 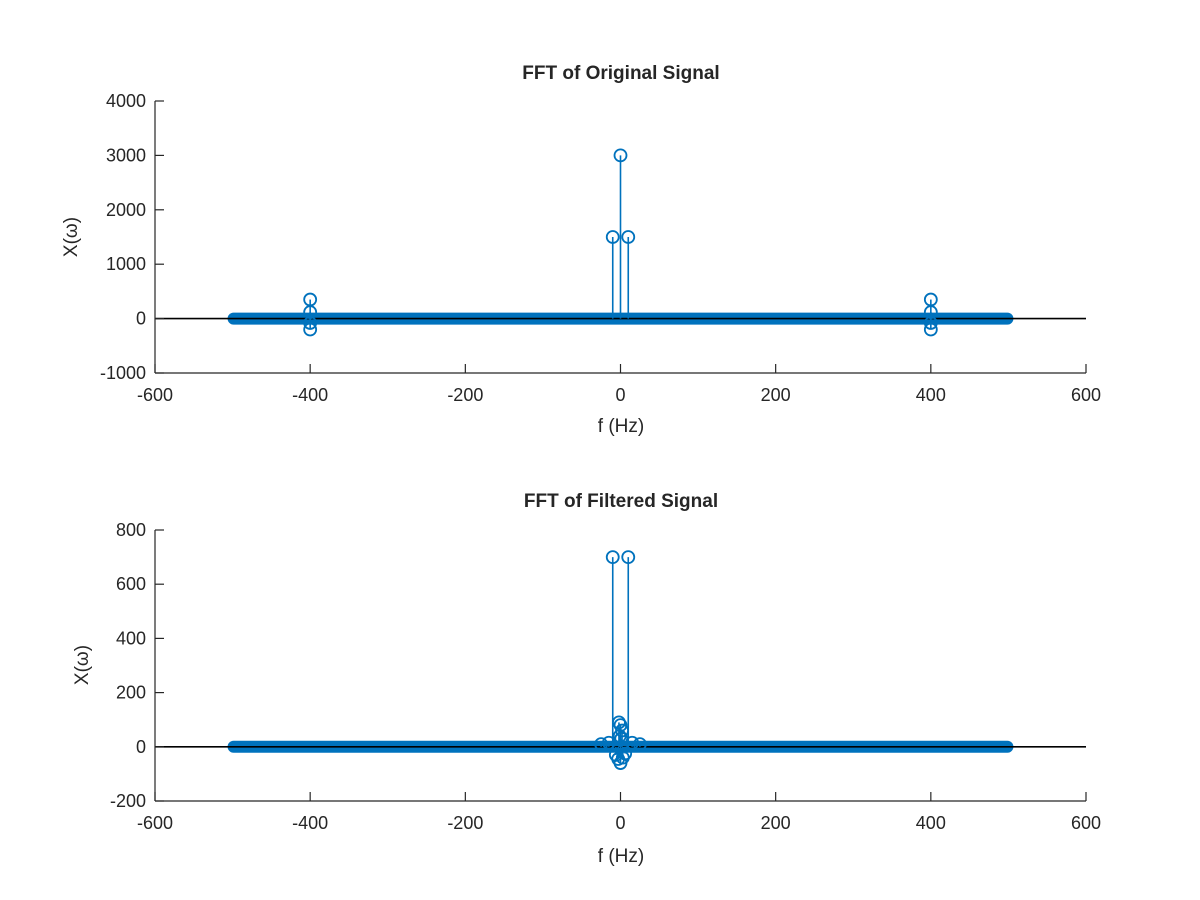 I want to click on y-tick-label: -200, so click(x=128, y=801).